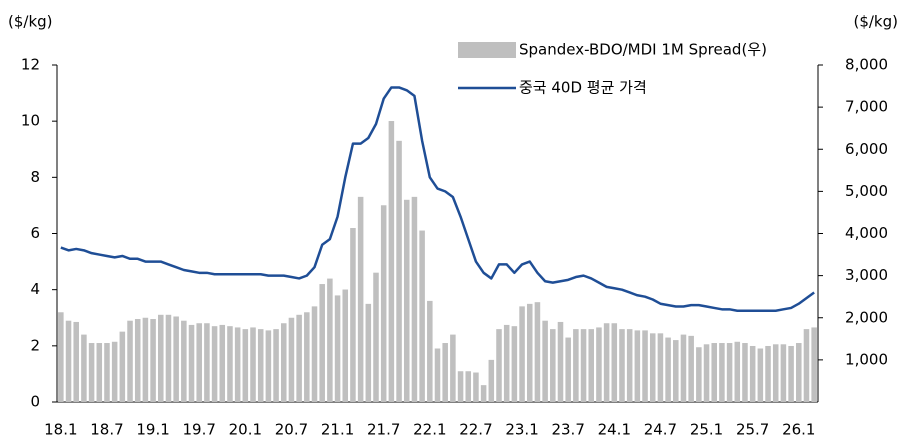 The image size is (906, 441). Describe the element at coordinates (706, 430) in the screenshot. I see `x-tick-label: 25.1` at that location.